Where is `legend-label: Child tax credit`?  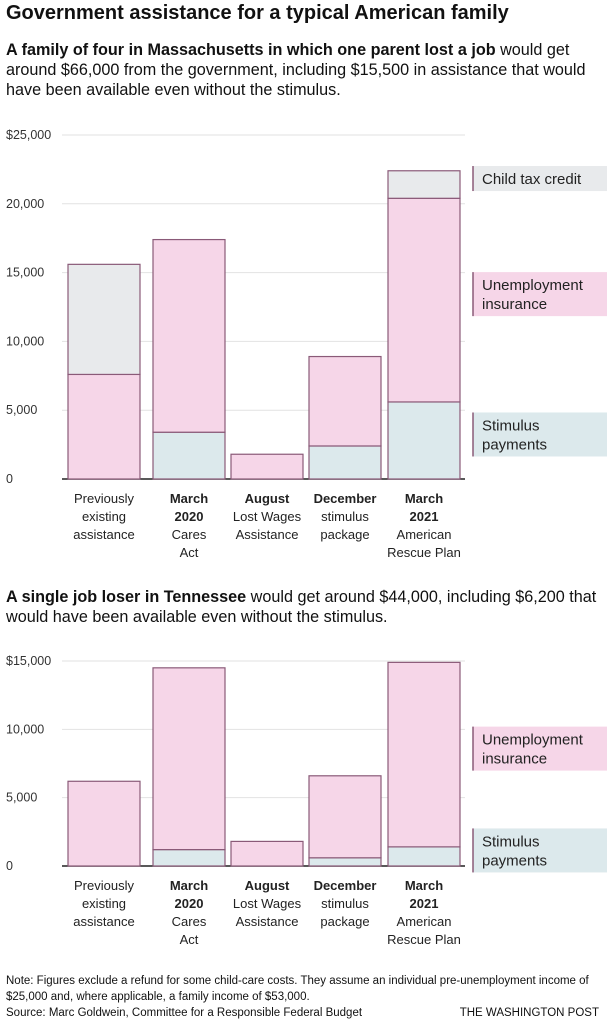 legend-label: Child tax credit is located at coordinates (532, 179).